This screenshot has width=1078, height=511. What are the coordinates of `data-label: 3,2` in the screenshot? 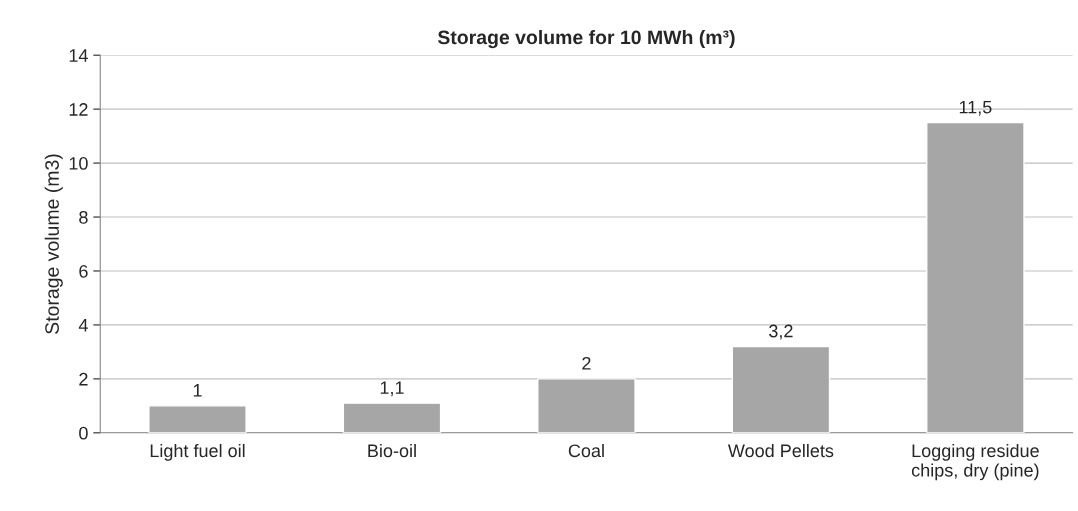 It's located at (781, 332).